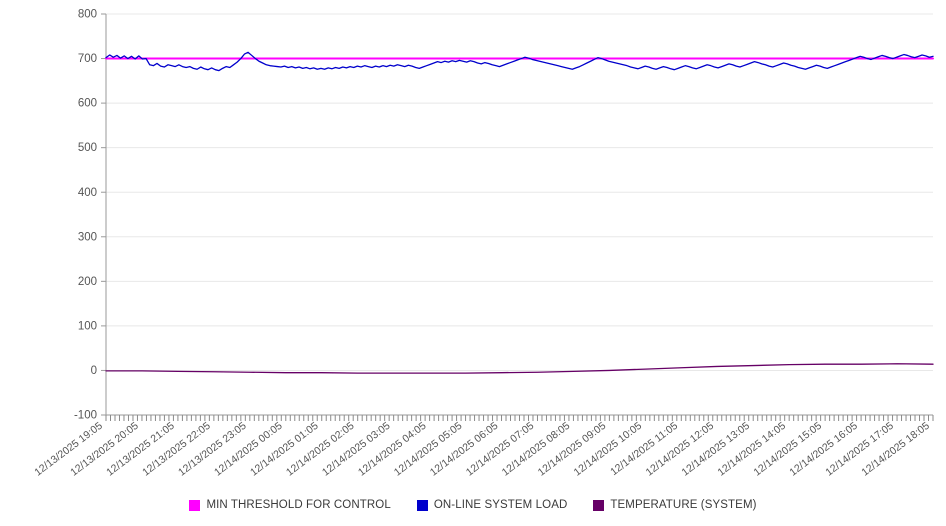 Image resolution: width=946 pixels, height=526 pixels. Describe the element at coordinates (85, 416) in the screenshot. I see `y-axis-tick-label: -100` at that location.